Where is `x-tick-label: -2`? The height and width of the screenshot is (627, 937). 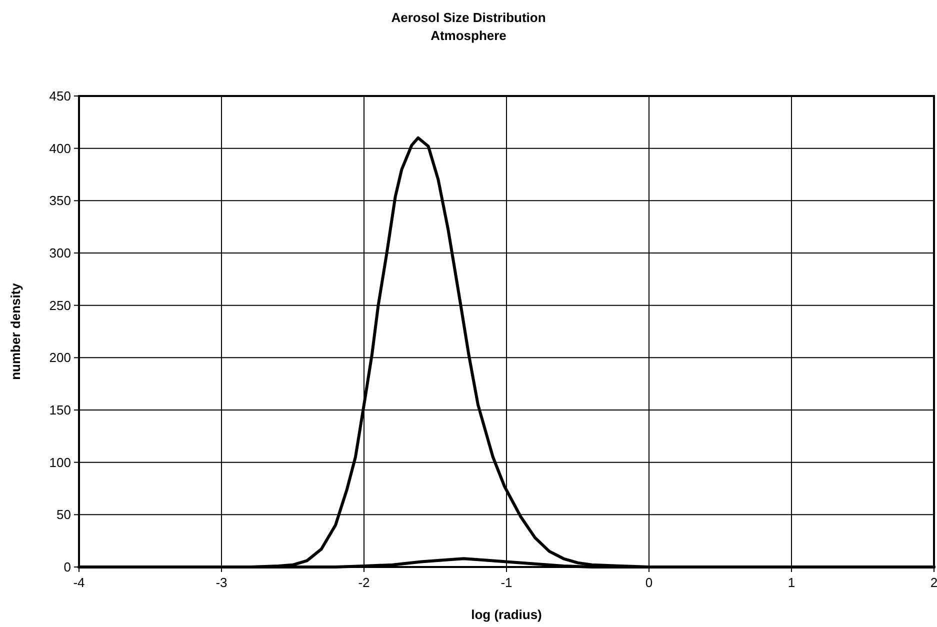 x-tick-label: -2 is located at coordinates (364, 582).